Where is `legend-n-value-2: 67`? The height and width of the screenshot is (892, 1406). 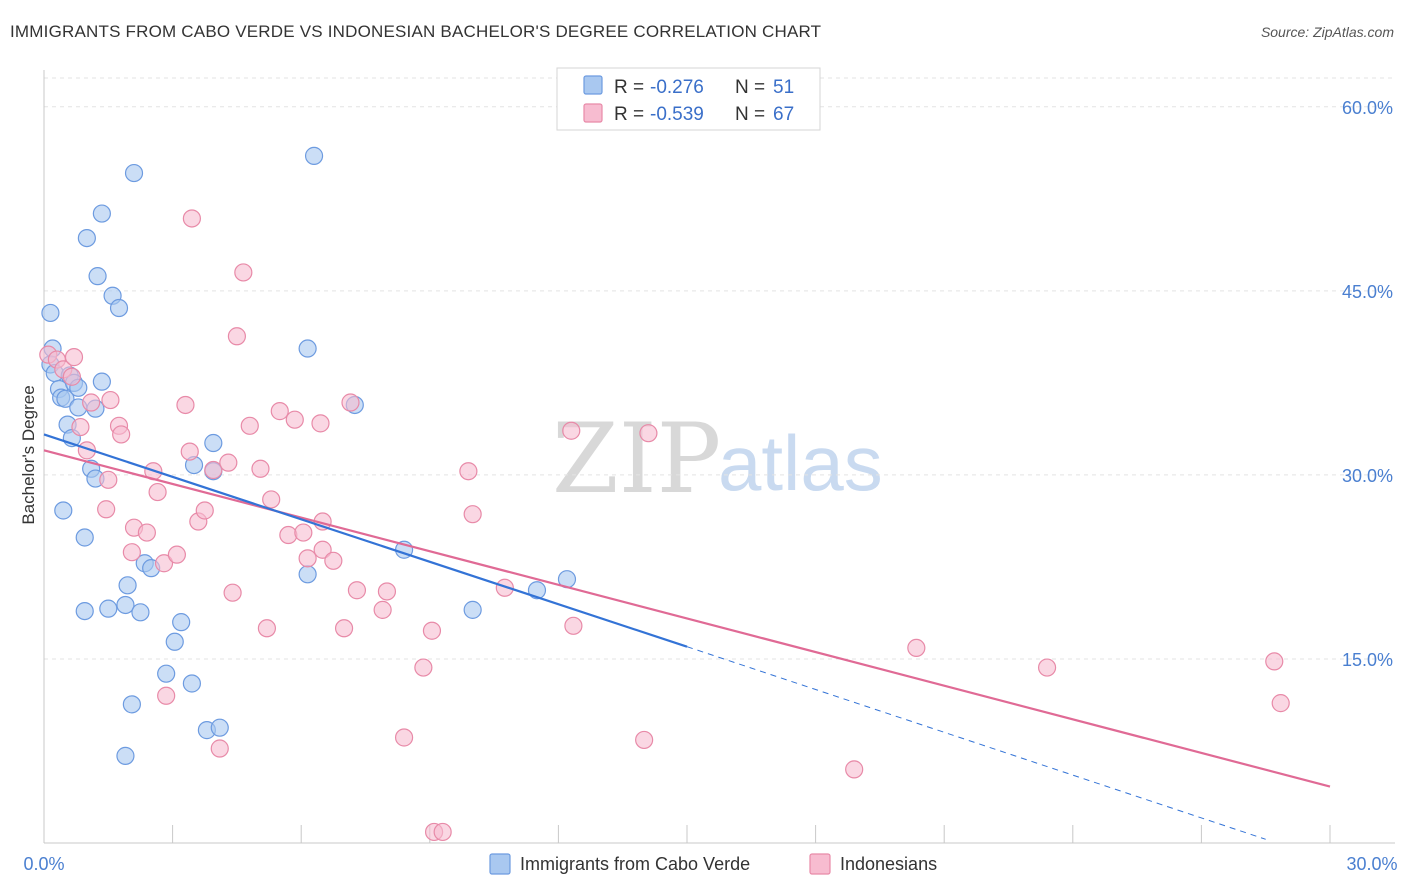
legend-n-value-2: 67 is located at coordinates (783, 114).